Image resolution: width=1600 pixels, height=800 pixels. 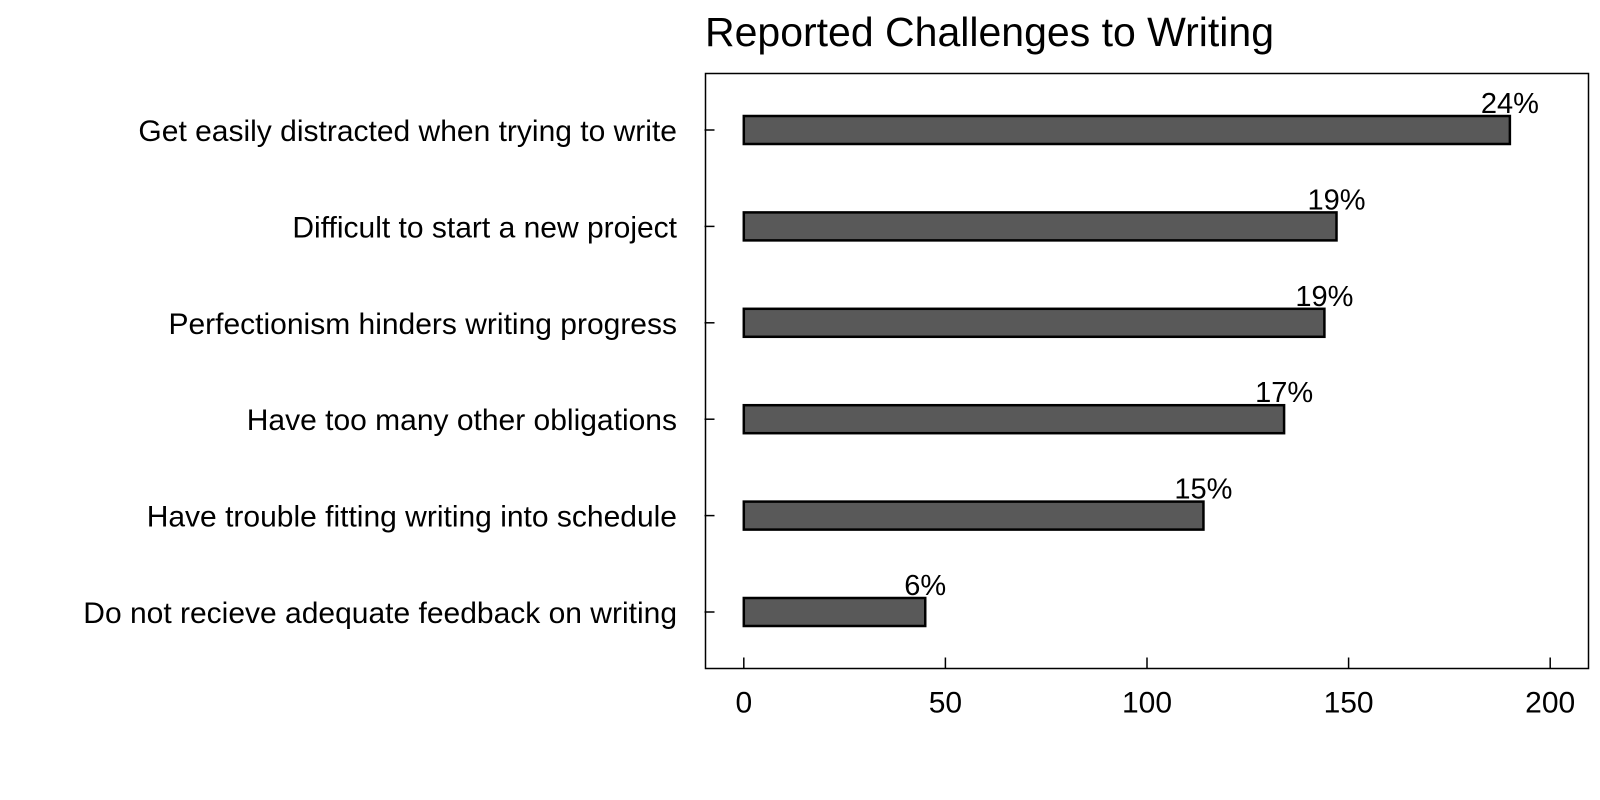 I want to click on data-label: 6%, so click(x=925, y=586).